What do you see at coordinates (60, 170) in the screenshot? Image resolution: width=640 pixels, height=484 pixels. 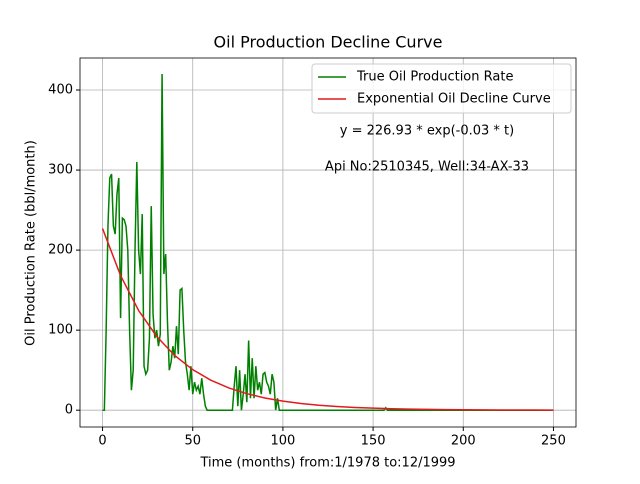 I see `y-tick-label: 300` at bounding box center [60, 170].